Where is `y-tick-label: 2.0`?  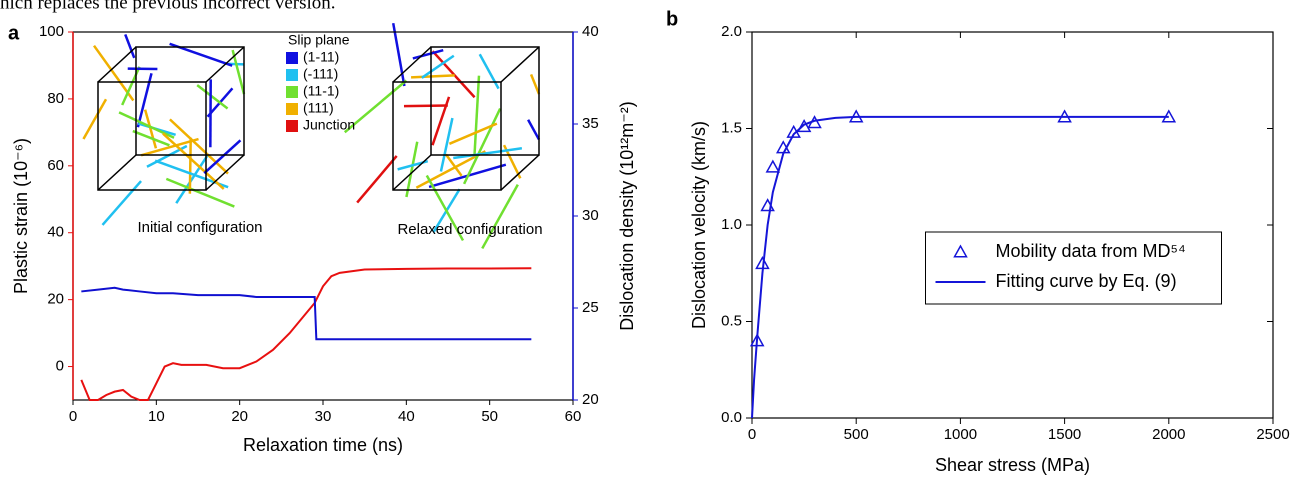 y-tick-label: 2.0 is located at coordinates (731, 31).